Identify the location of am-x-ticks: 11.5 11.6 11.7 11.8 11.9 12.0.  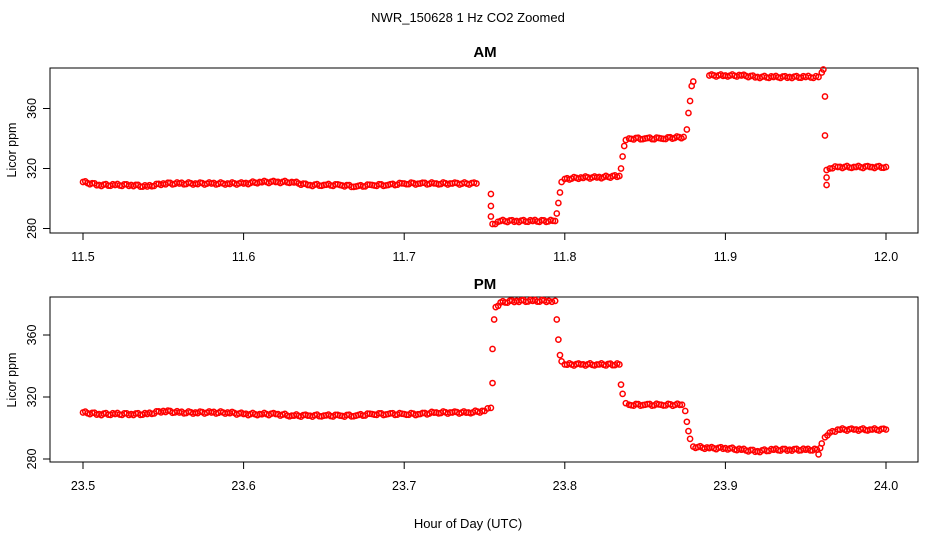
(484, 248).